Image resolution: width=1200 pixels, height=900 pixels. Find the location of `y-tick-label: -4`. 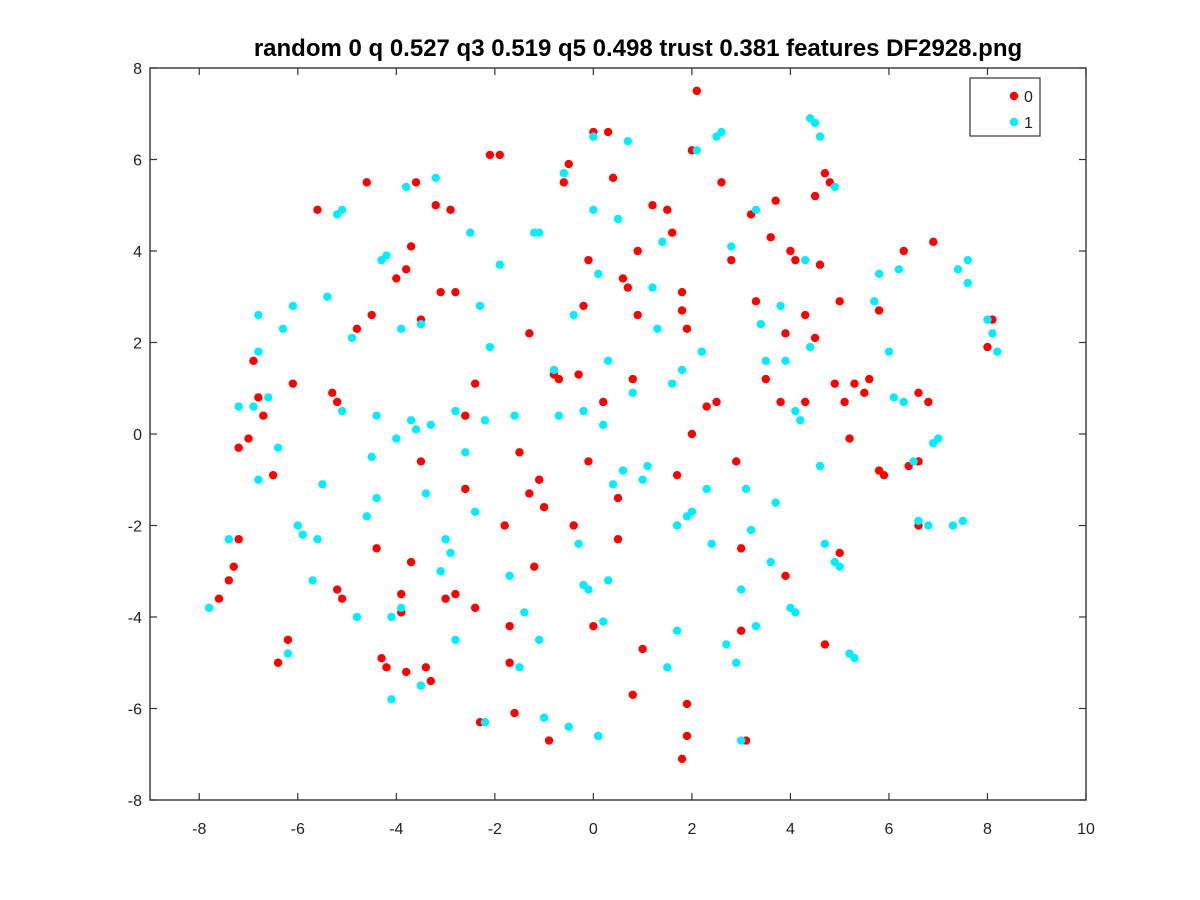

y-tick-label: -4 is located at coordinates (135, 618).